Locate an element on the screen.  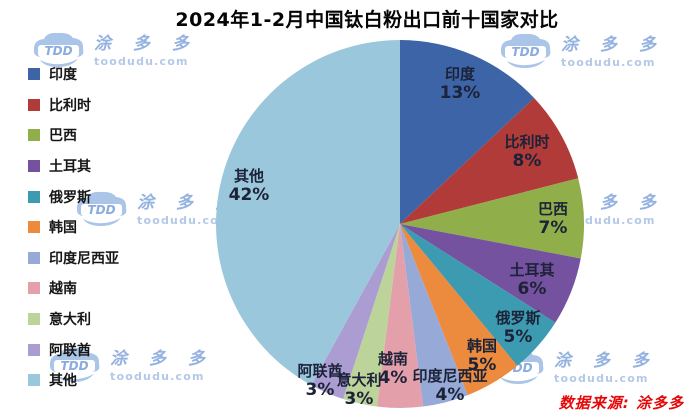
legend-item-越南: 越南 is located at coordinates (73, 288).